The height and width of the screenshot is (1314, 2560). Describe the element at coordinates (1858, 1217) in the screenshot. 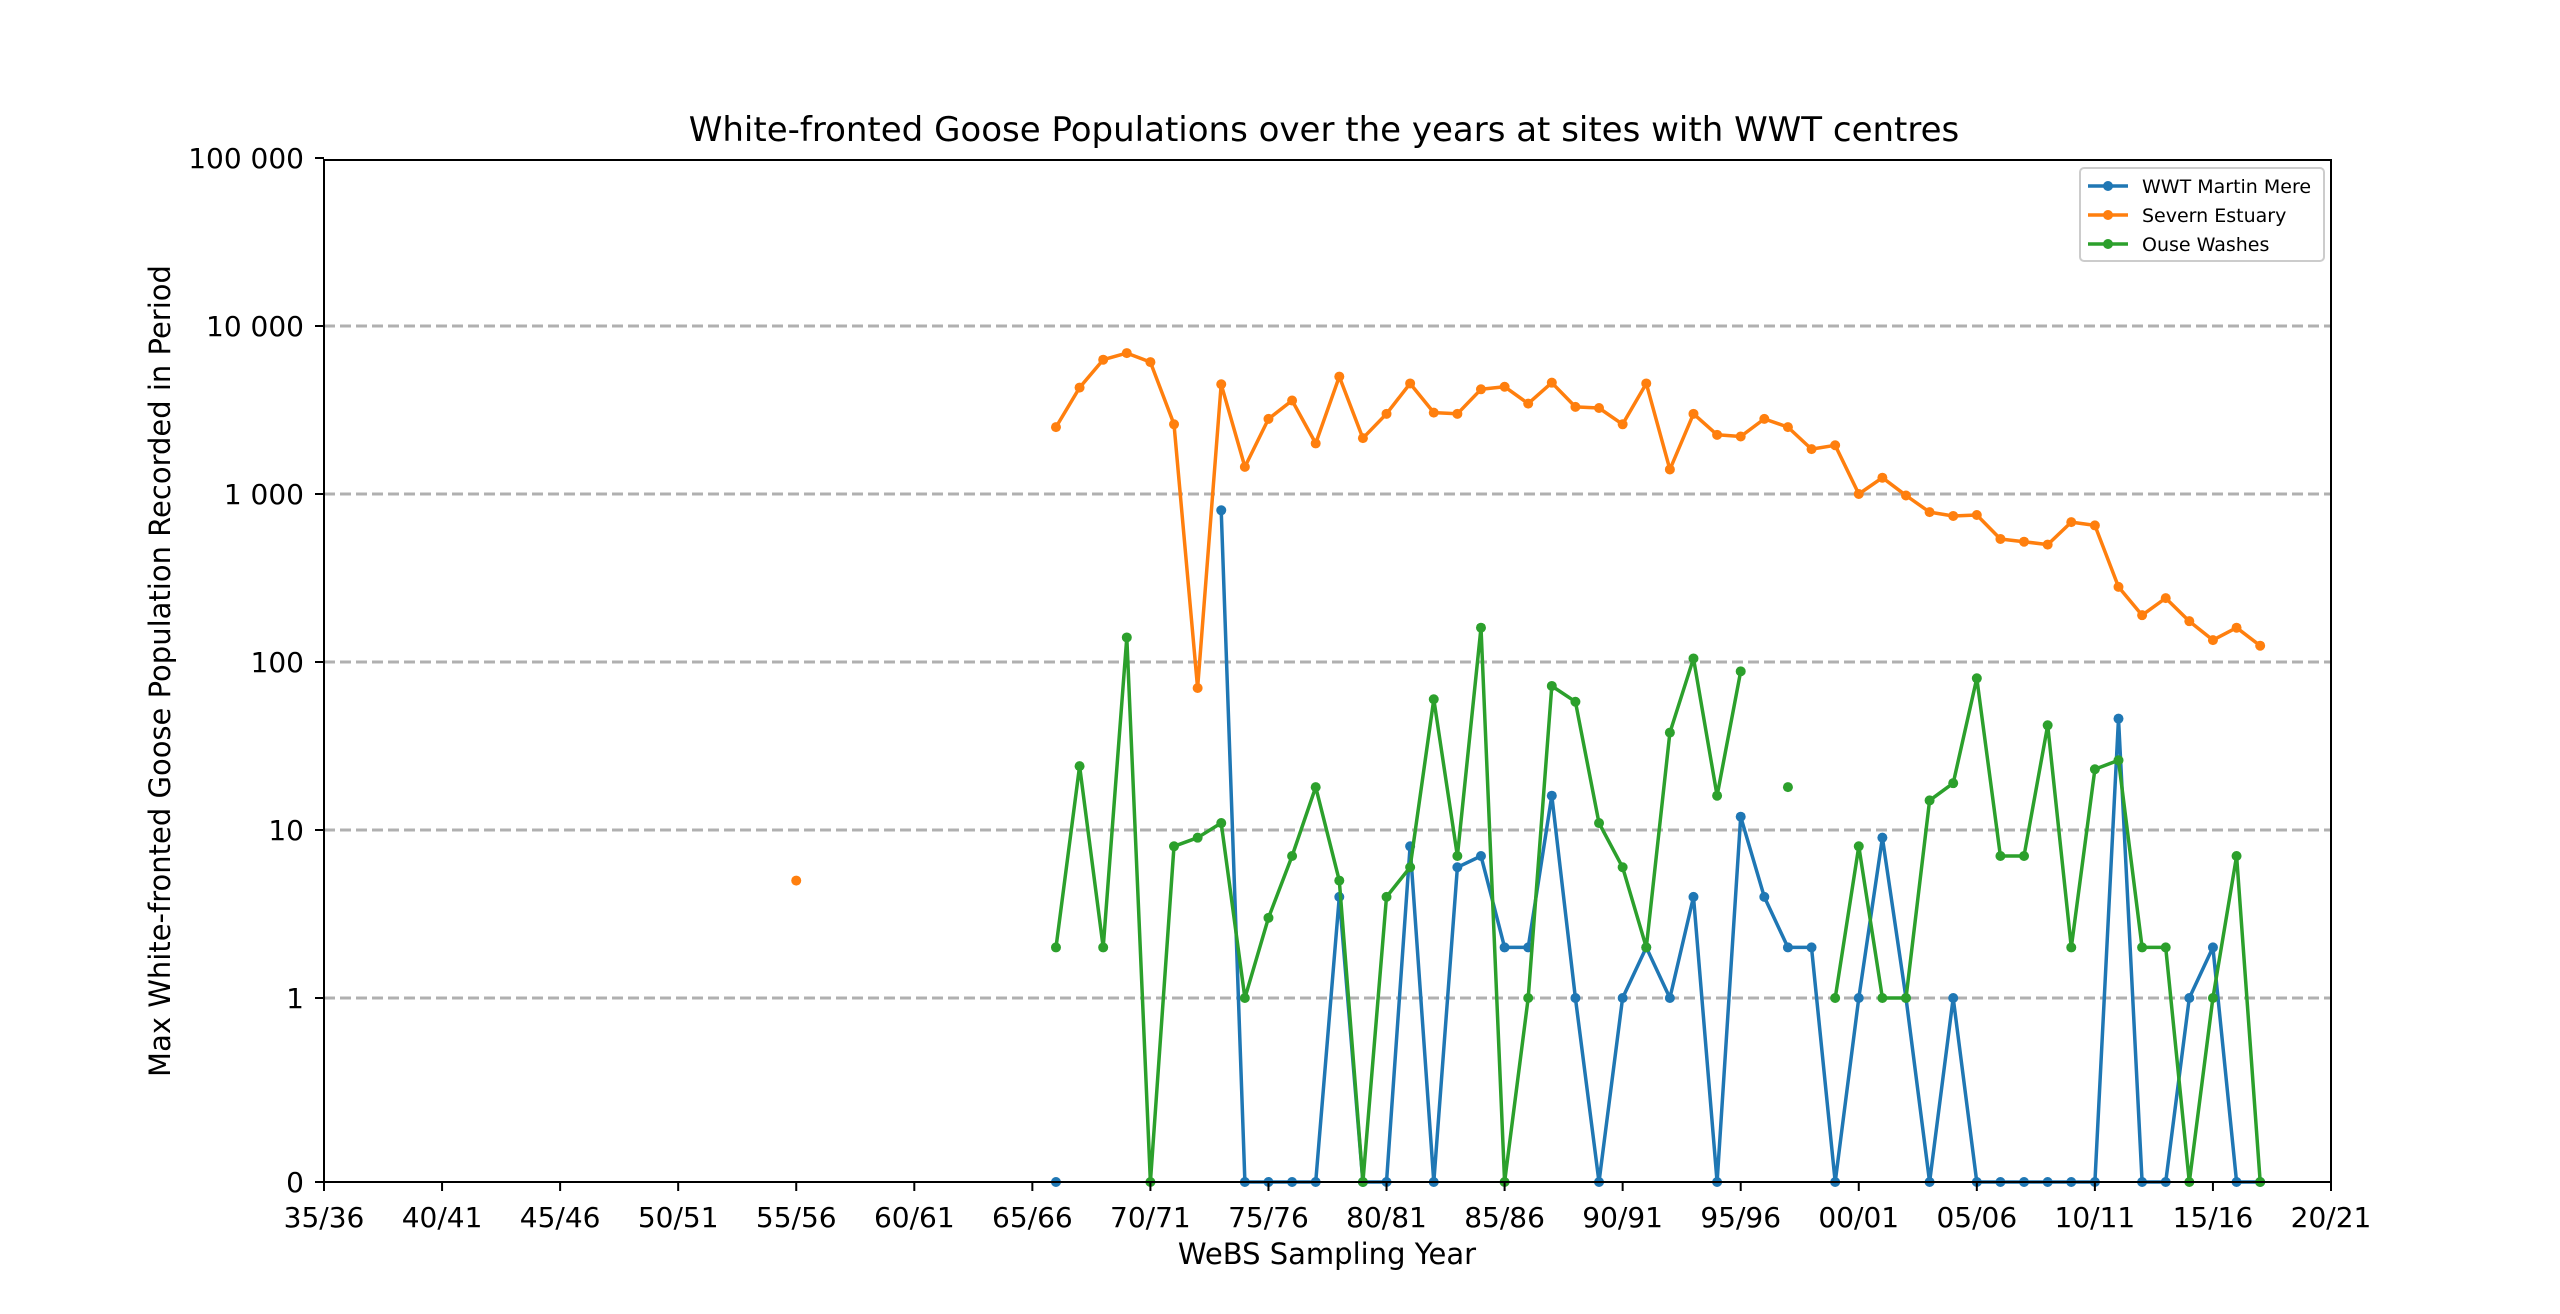

I see `x-tick-label: 00/01` at that location.